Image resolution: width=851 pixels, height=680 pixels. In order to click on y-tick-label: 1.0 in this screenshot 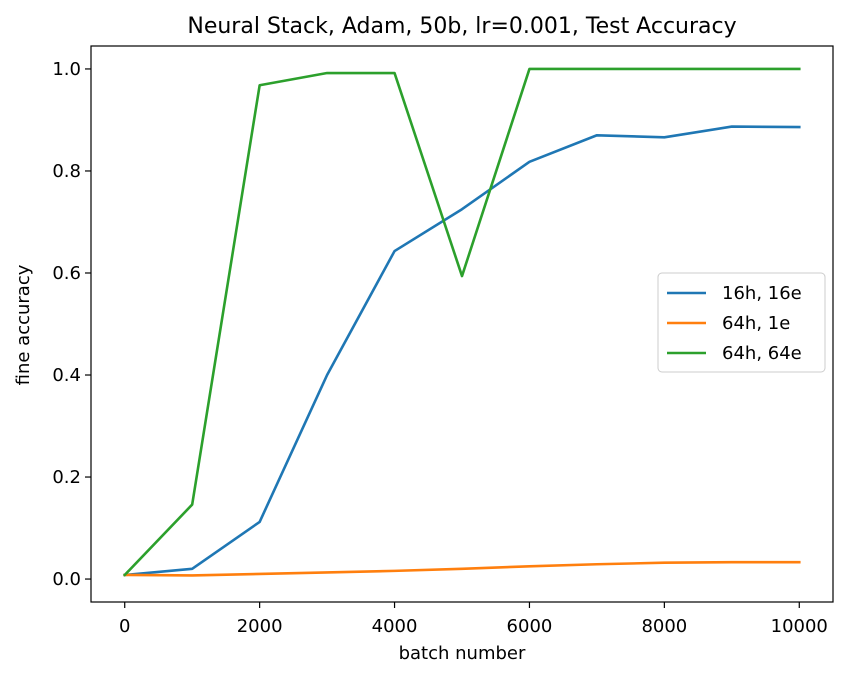, I will do `click(66, 69)`.